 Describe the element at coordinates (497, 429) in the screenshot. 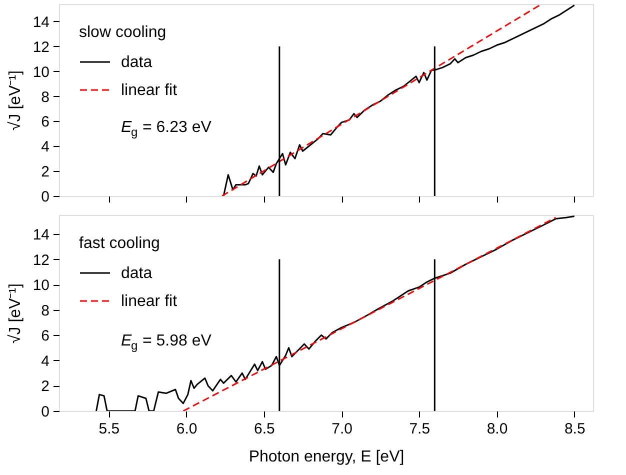

I see `x-tick-label: 8.0` at that location.